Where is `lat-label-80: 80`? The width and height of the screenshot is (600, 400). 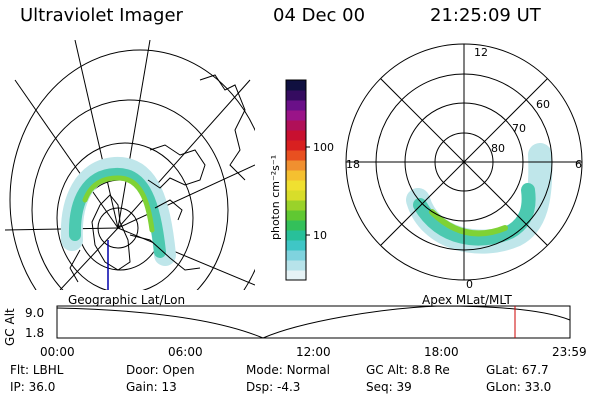 lat-label-80: 80 is located at coordinates (498, 148).